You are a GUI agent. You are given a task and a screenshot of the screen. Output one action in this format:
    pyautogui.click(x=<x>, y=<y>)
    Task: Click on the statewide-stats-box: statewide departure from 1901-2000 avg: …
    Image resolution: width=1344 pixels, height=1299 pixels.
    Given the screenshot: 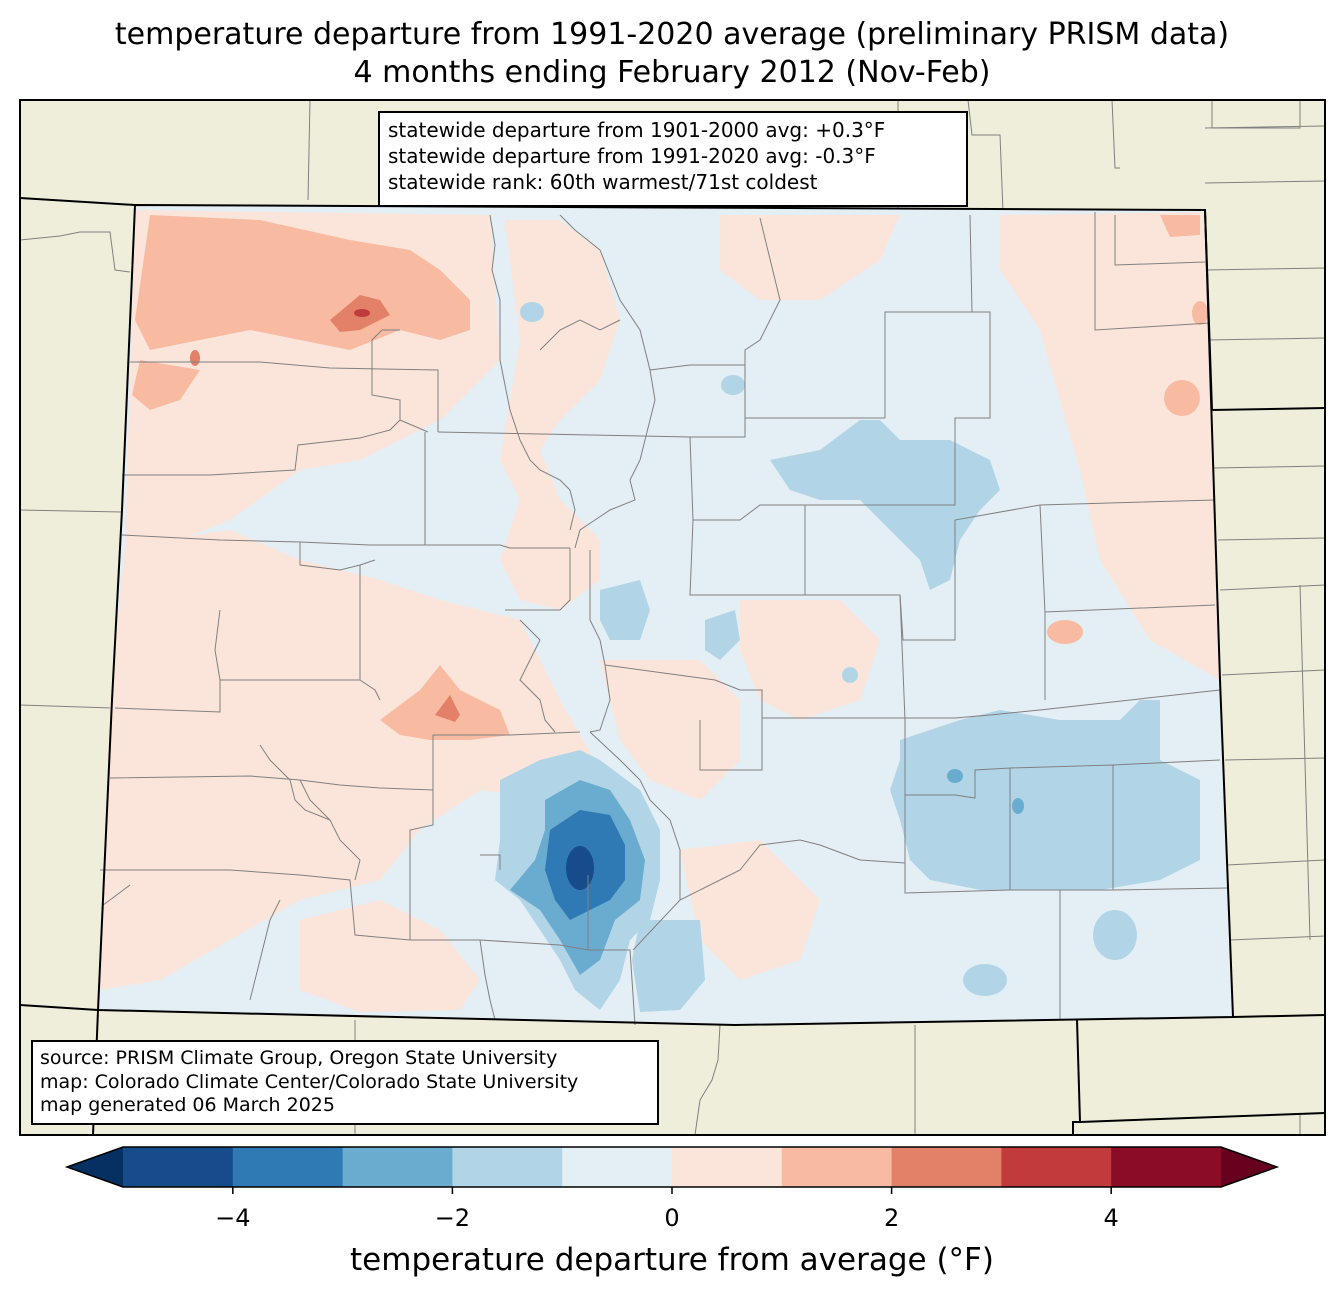 What is the action you would take?
    pyautogui.click(x=673, y=159)
    